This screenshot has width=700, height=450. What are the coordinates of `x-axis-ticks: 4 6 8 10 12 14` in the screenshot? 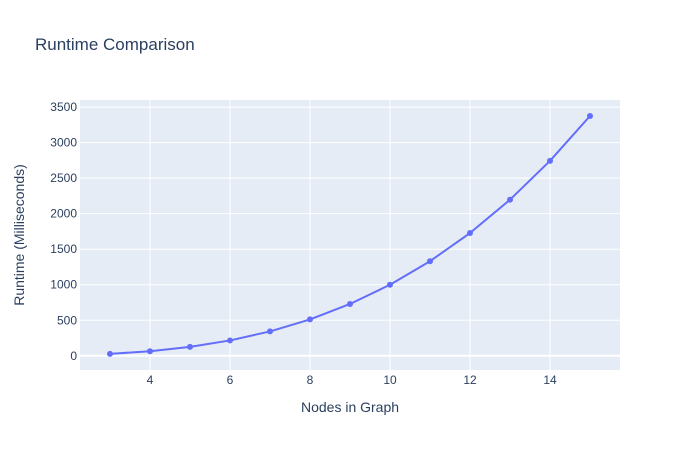 It's located at (352, 380).